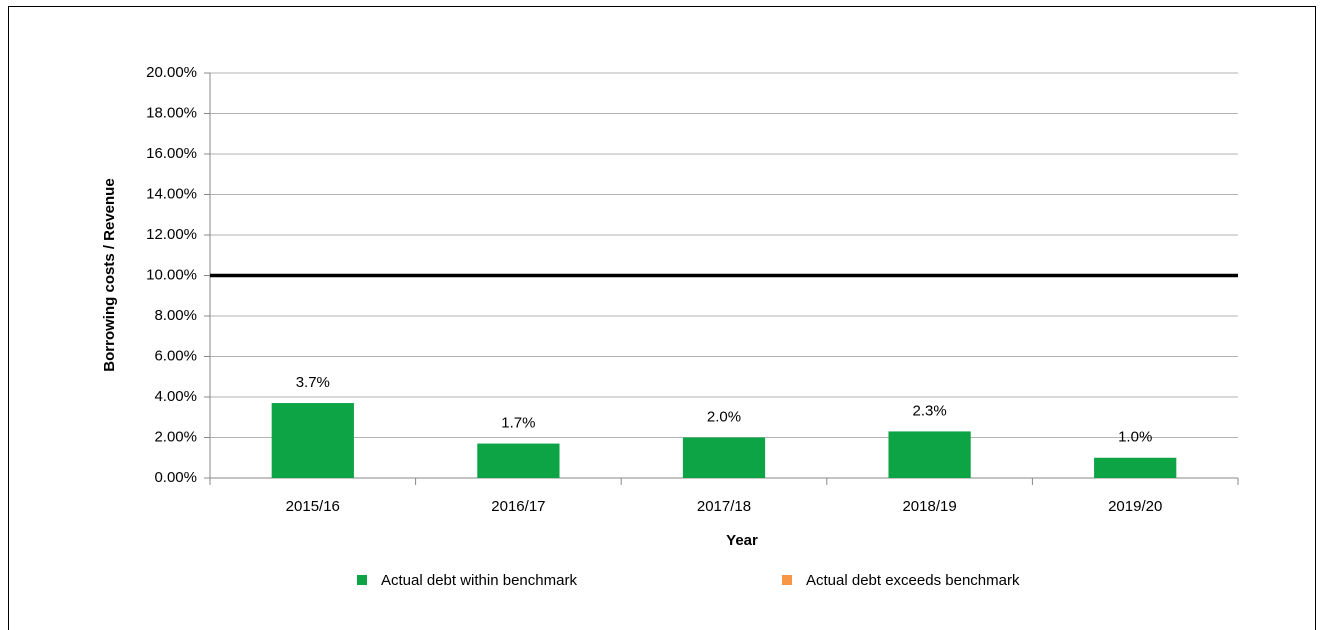 This screenshot has height=630, width=1324. What do you see at coordinates (518, 423) in the screenshot?
I see `data-label: 1.7%` at bounding box center [518, 423].